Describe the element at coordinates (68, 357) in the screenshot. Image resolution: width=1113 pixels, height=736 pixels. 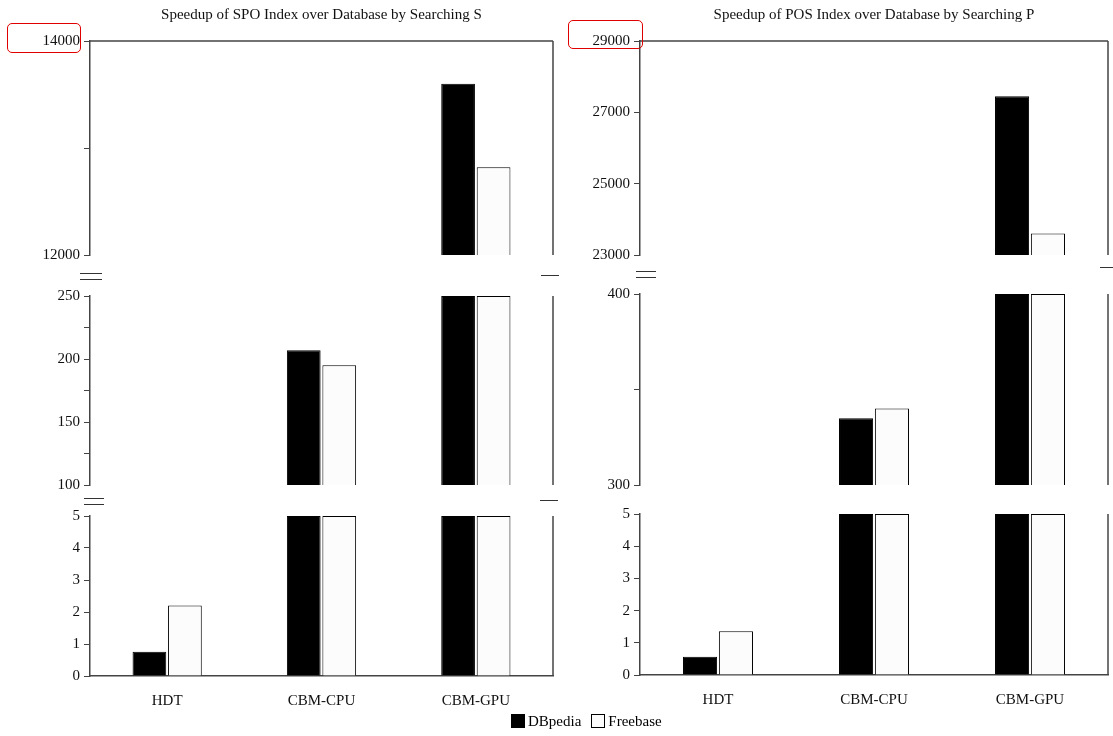
I see `y-tick-label: 200` at that location.